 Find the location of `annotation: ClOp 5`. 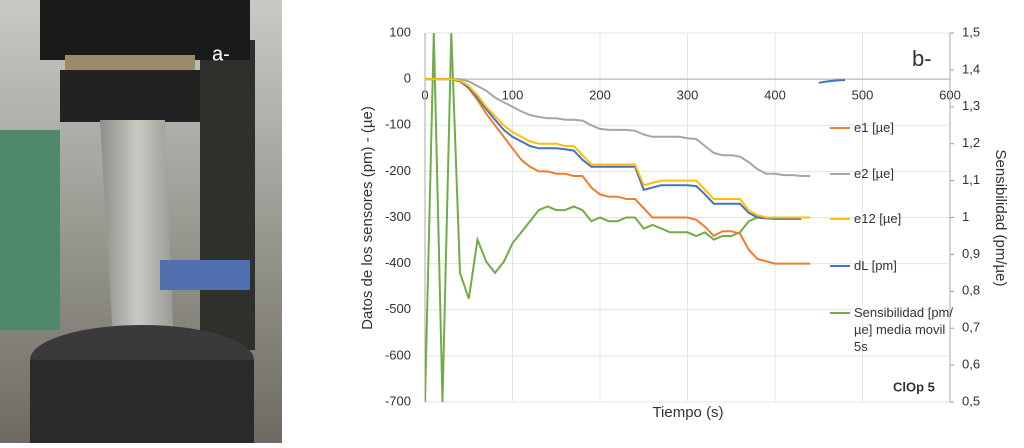

annotation: ClOp 5 is located at coordinates (914, 386).